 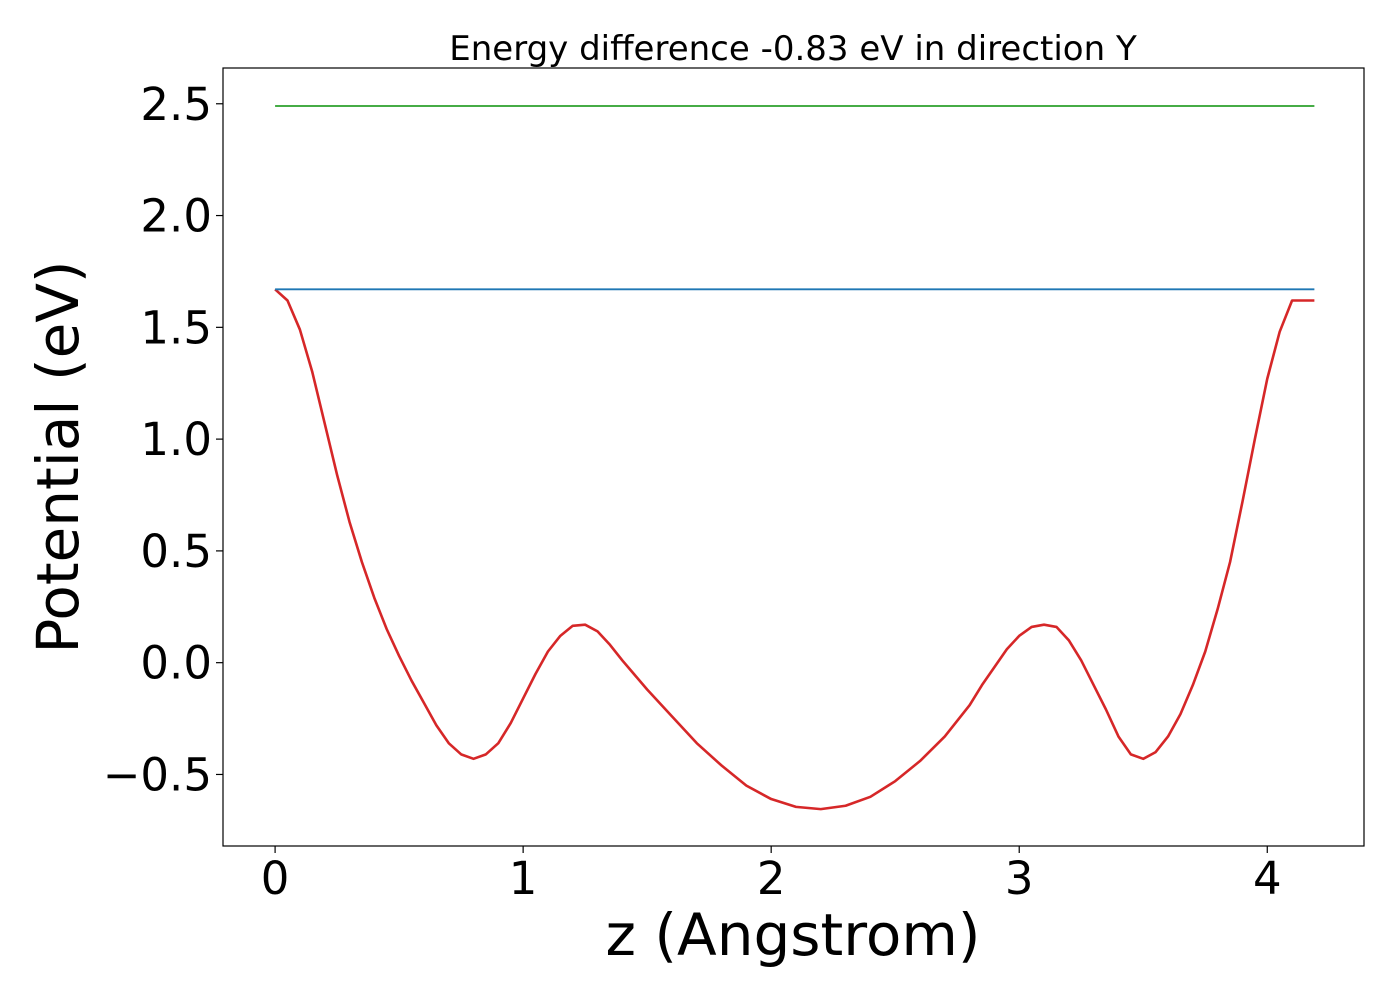 What do you see at coordinates (176, 439) in the screenshot?
I see `y-tick-label: 1.0` at bounding box center [176, 439].